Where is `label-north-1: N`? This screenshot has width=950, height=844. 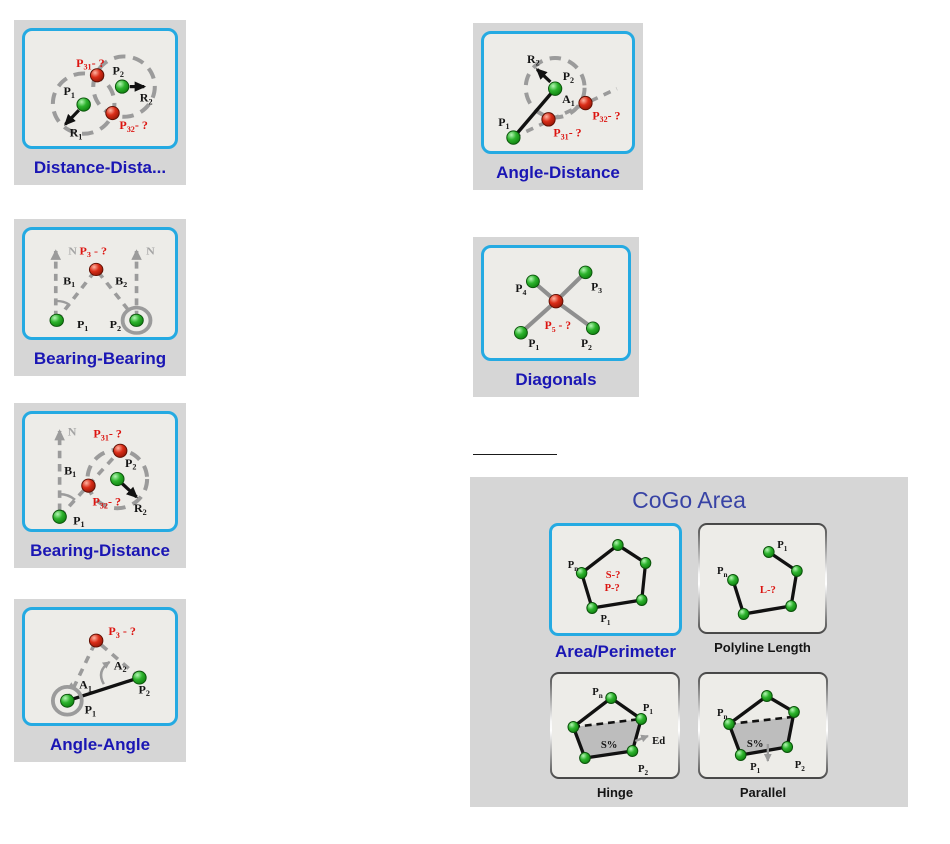
label-north-1: N is located at coordinates (72, 251).